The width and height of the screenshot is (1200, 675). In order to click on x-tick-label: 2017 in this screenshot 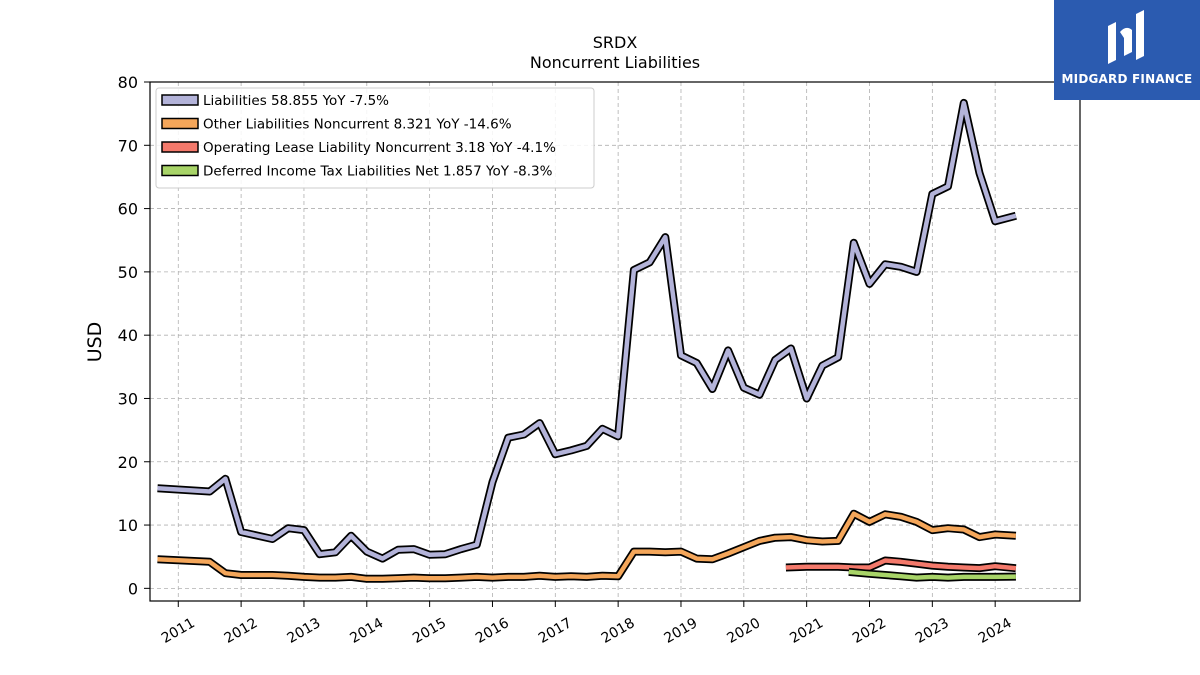, I will do `click(555, 631)`.